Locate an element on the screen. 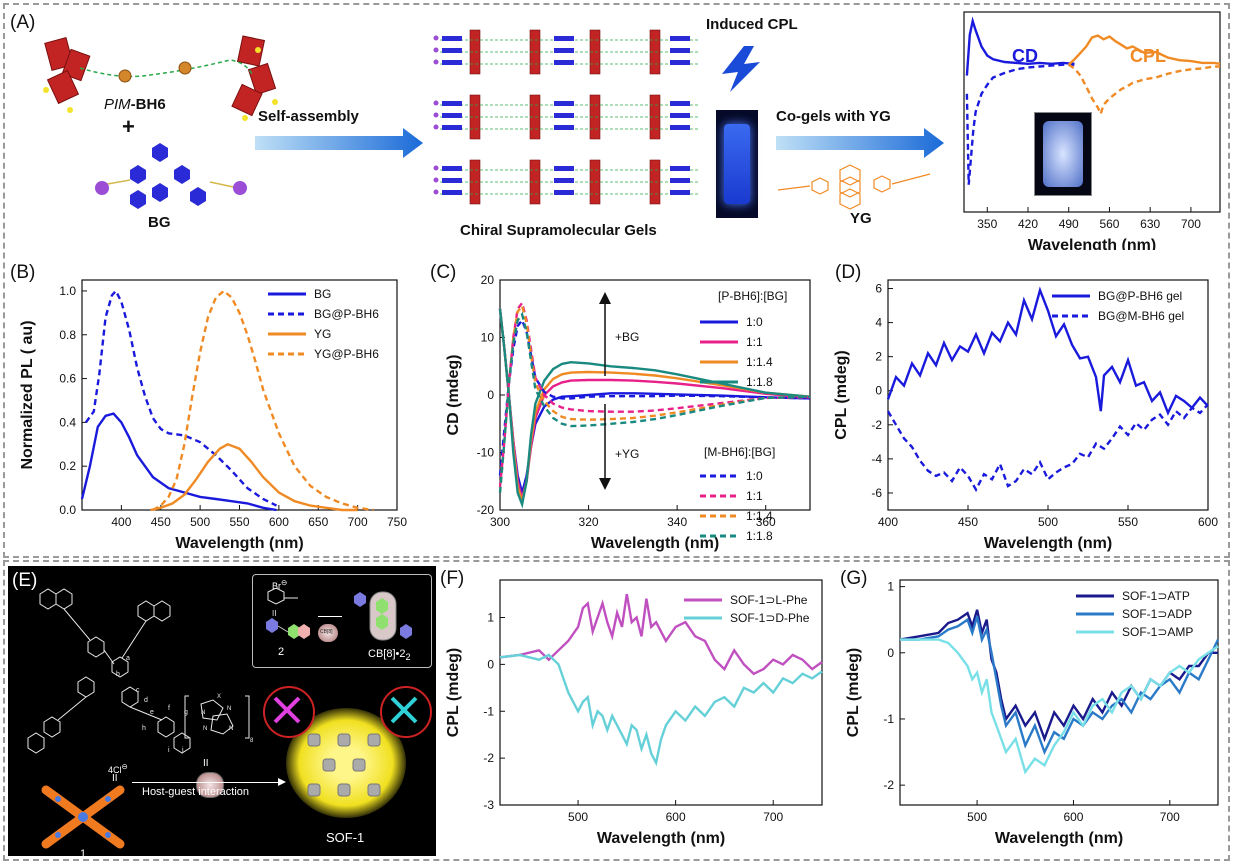 The height and width of the screenshot is (864, 1233). legend-c-title-p: [P-BH6]:[BG] is located at coordinates (752, 296).